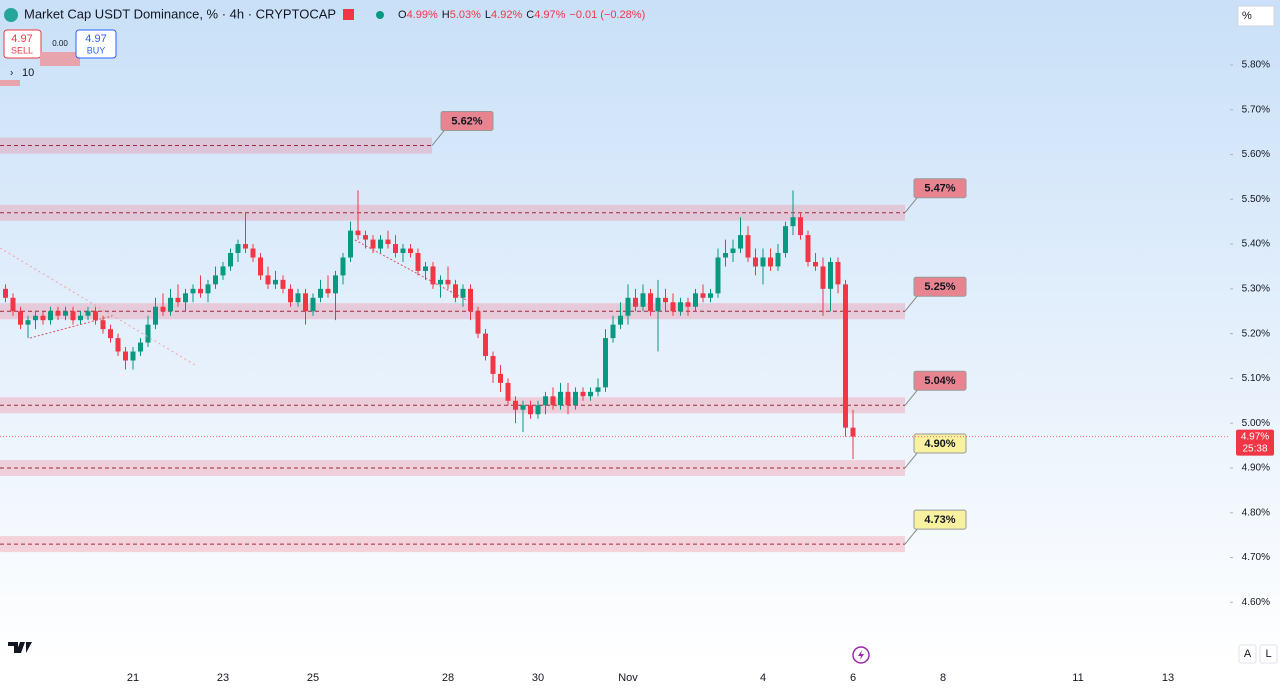  I want to click on flag-icon, so click(348, 14).